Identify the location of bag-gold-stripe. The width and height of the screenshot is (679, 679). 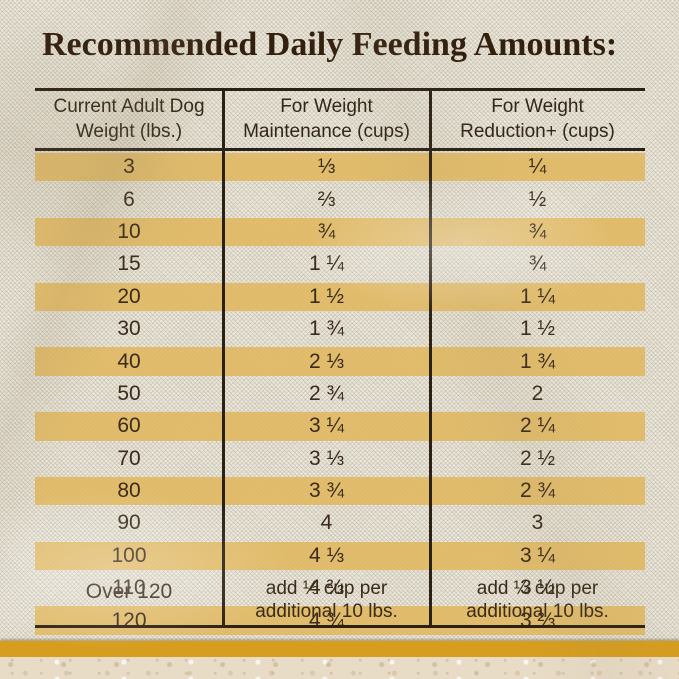
(339, 649).